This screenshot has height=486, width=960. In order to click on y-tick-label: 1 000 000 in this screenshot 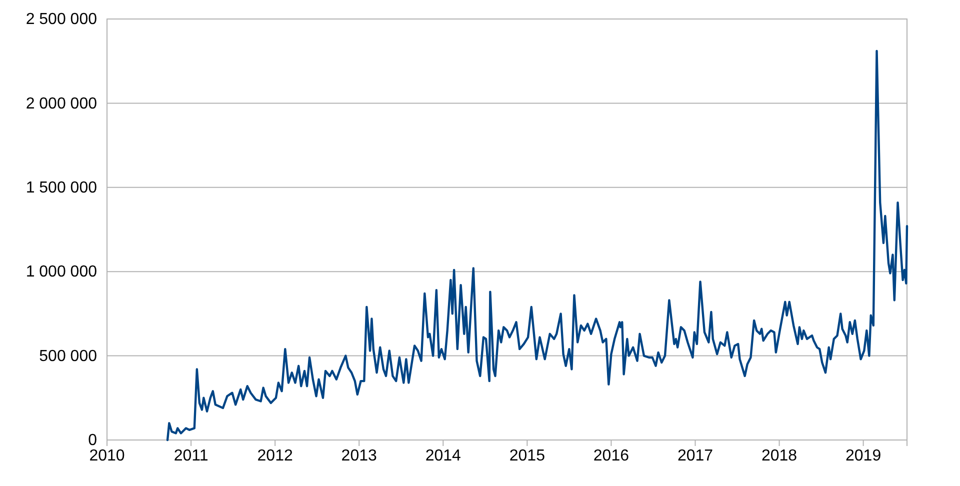, I will do `click(62, 272)`.